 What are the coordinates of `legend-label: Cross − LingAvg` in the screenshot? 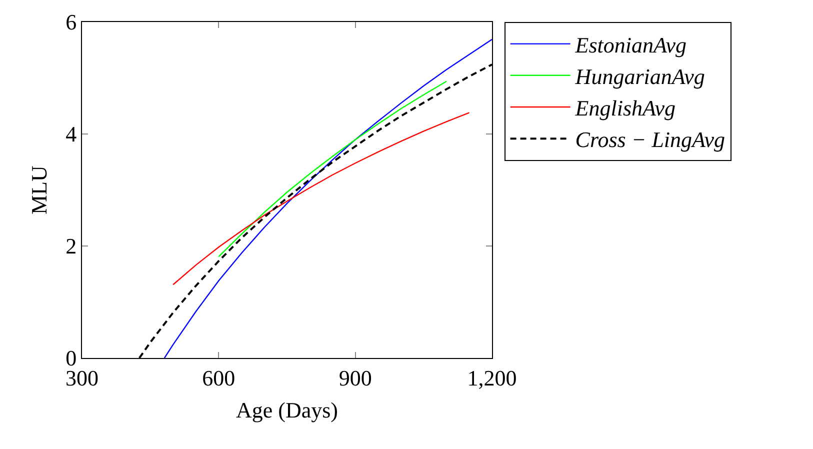 It's located at (650, 139).